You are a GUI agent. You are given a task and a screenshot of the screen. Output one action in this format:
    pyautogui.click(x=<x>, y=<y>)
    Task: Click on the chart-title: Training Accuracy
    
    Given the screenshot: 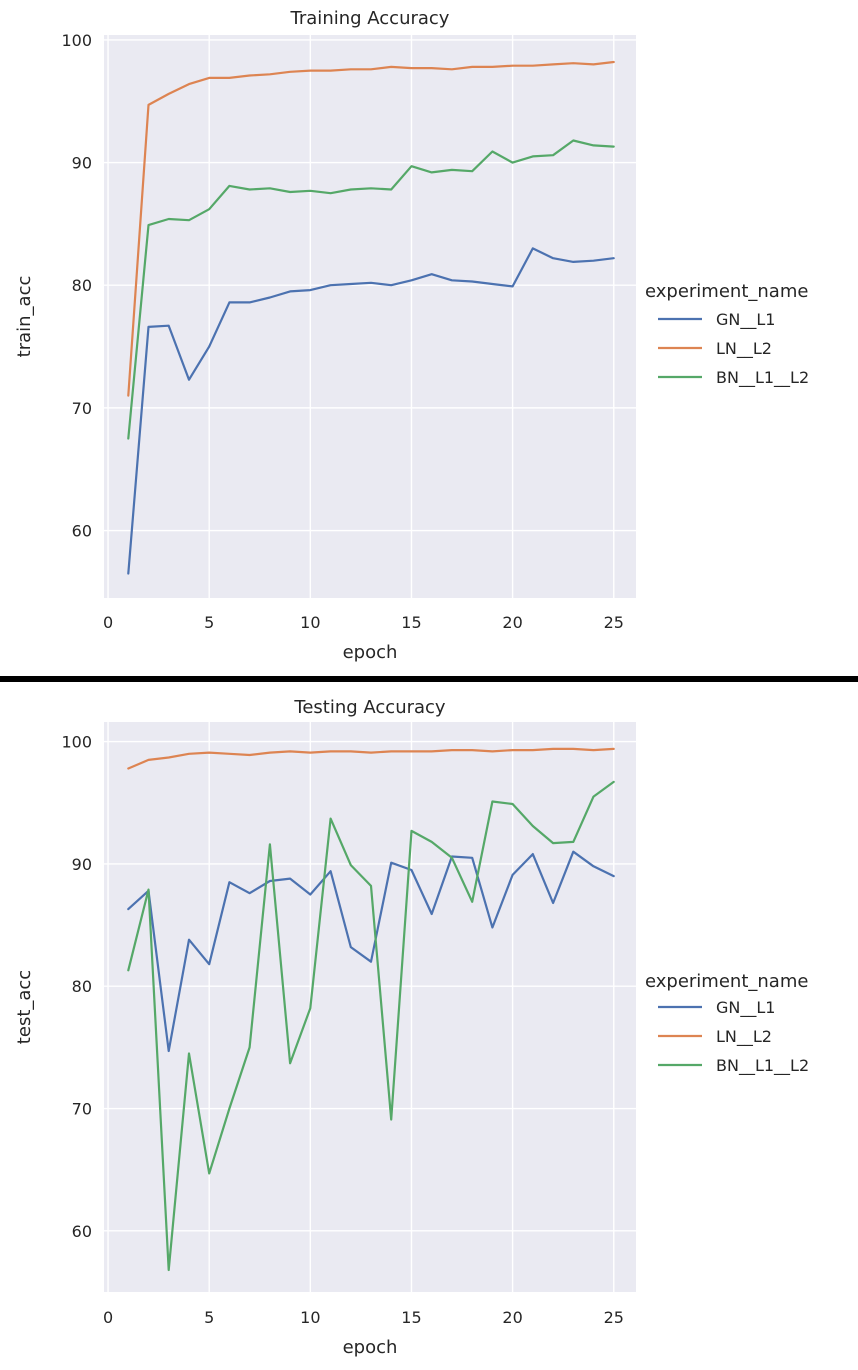 What is the action you would take?
    pyautogui.click(x=370, y=18)
    